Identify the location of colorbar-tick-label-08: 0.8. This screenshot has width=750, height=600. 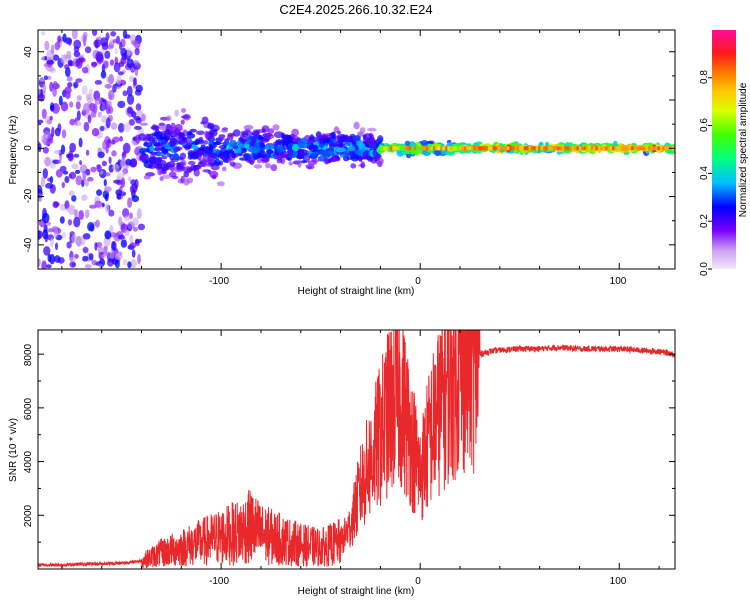
(704, 77).